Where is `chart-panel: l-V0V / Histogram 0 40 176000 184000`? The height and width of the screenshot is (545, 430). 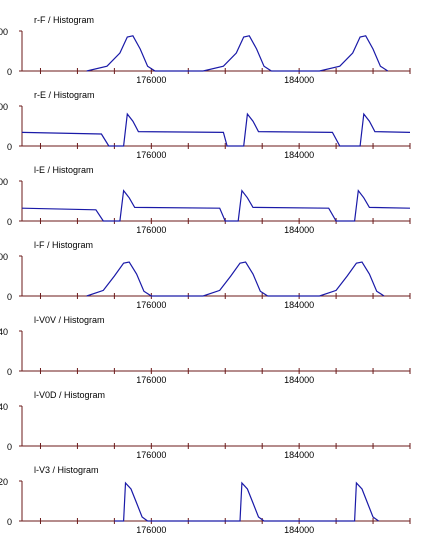
chart-panel: l-V0V / Histogram 0 40 176000 184000 is located at coordinates (205, 350).